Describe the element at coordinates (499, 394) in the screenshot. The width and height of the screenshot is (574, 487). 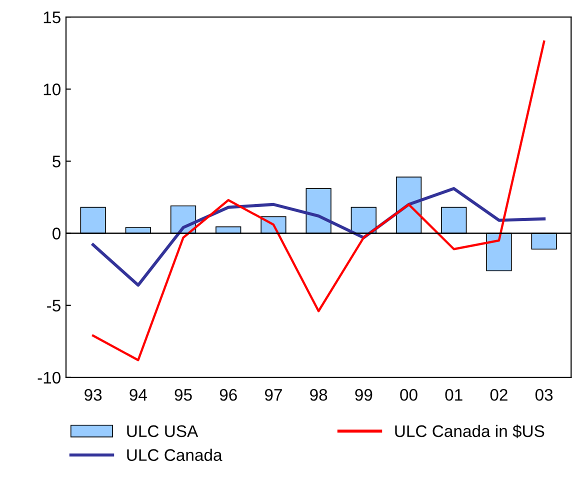
I see `x-tick-label: 02` at that location.